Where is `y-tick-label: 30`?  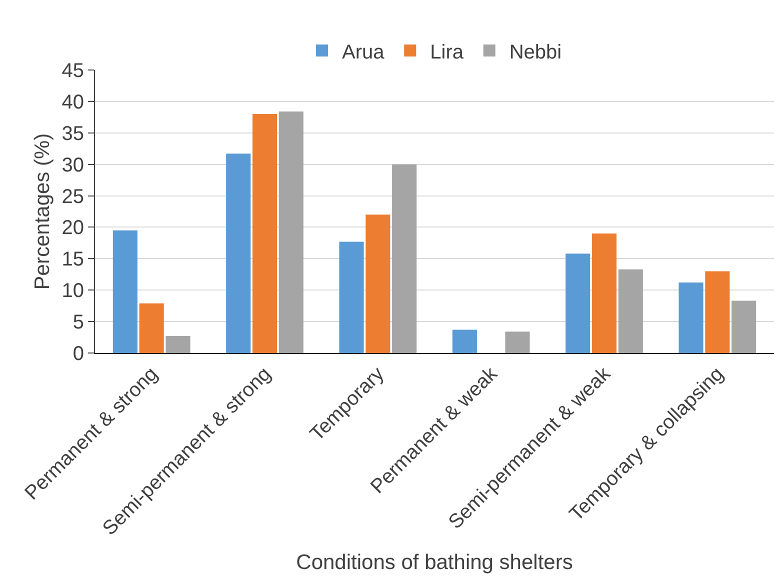
y-tick-label: 30 is located at coordinates (73, 165).